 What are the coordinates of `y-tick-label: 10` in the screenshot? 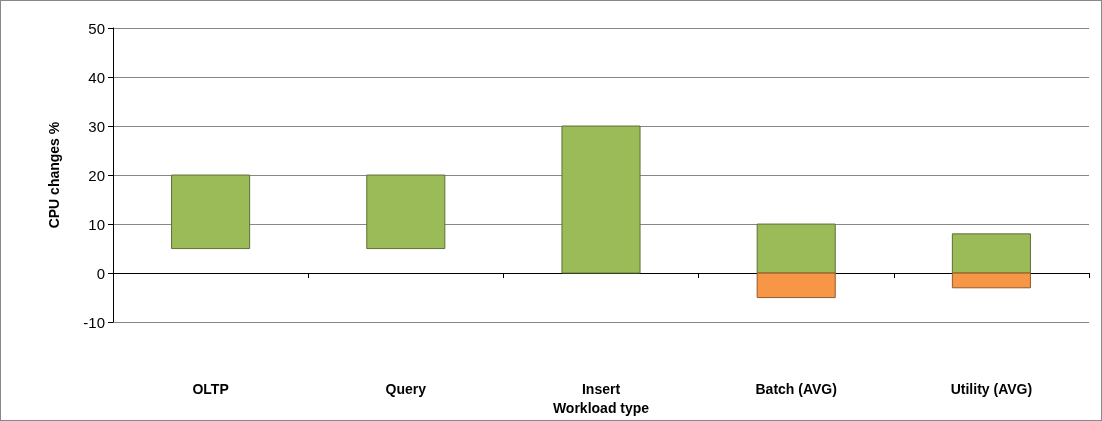 It's located at (96, 224).